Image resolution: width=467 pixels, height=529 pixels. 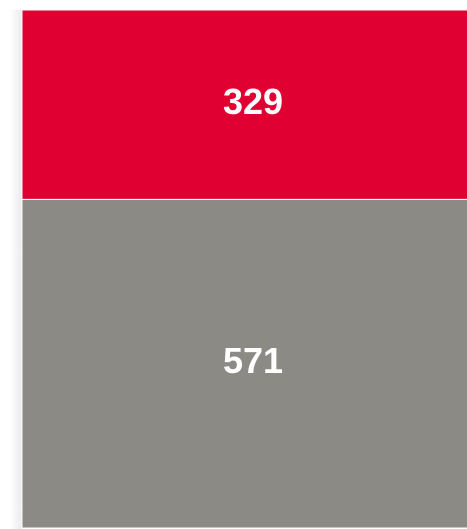 What do you see at coordinates (253, 101) in the screenshot?
I see `value-label: 329` at bounding box center [253, 101].